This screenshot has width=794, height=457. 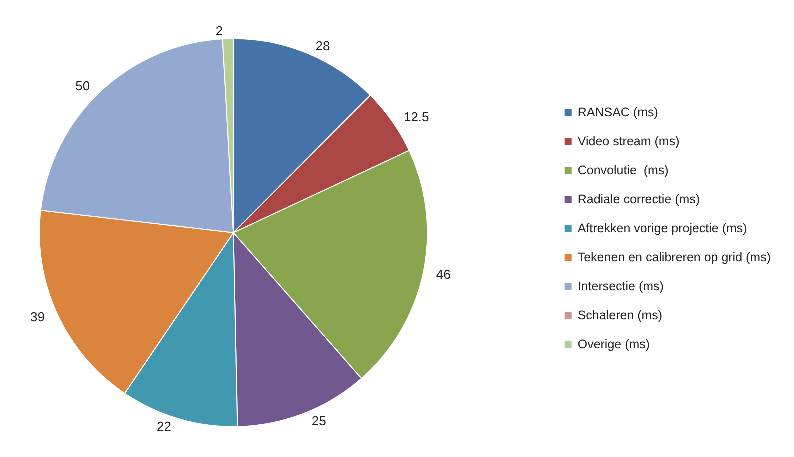 I want to click on legend-label: Overige (ms), so click(x=614, y=345).